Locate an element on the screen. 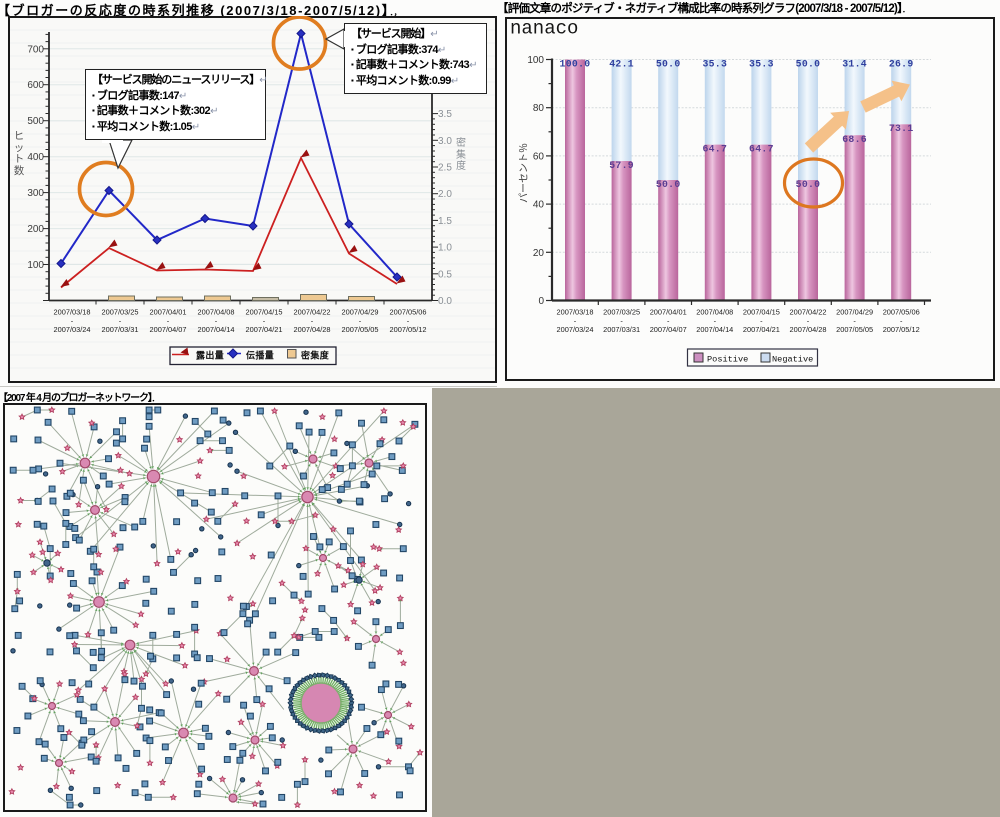 This screenshot has width=1000, height=817. svg-text: パーセント％ is located at coordinates (524, 173).